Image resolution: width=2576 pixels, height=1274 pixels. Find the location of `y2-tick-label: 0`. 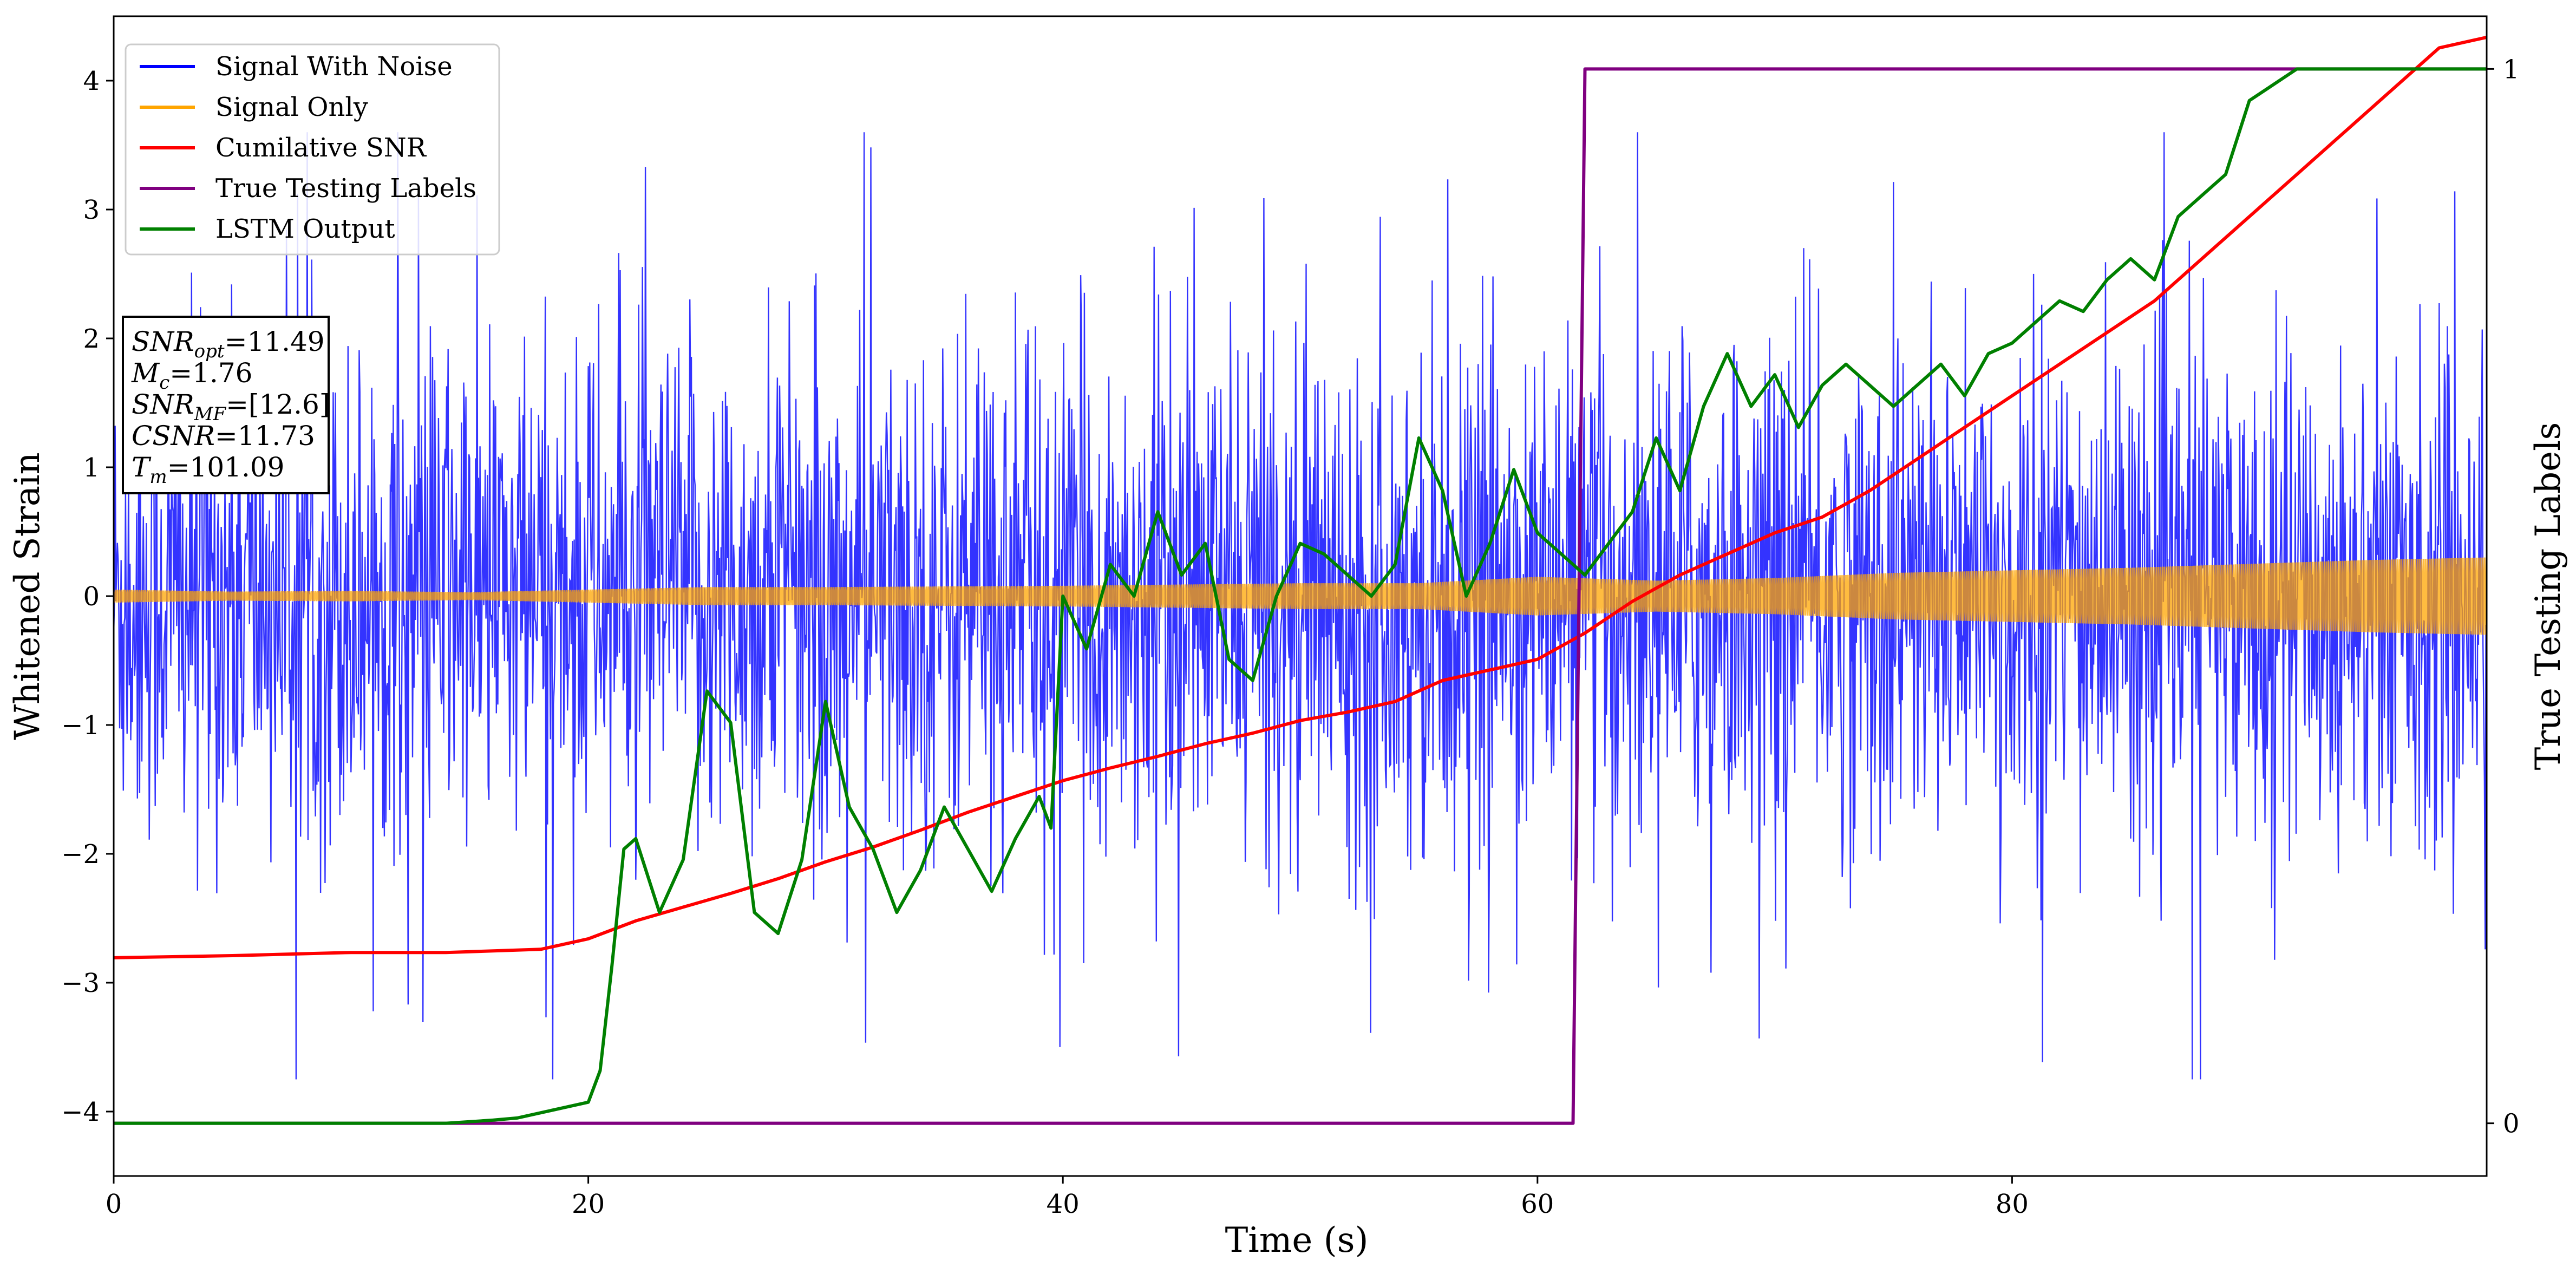

y2-tick-label: 0 is located at coordinates (2511, 1124).